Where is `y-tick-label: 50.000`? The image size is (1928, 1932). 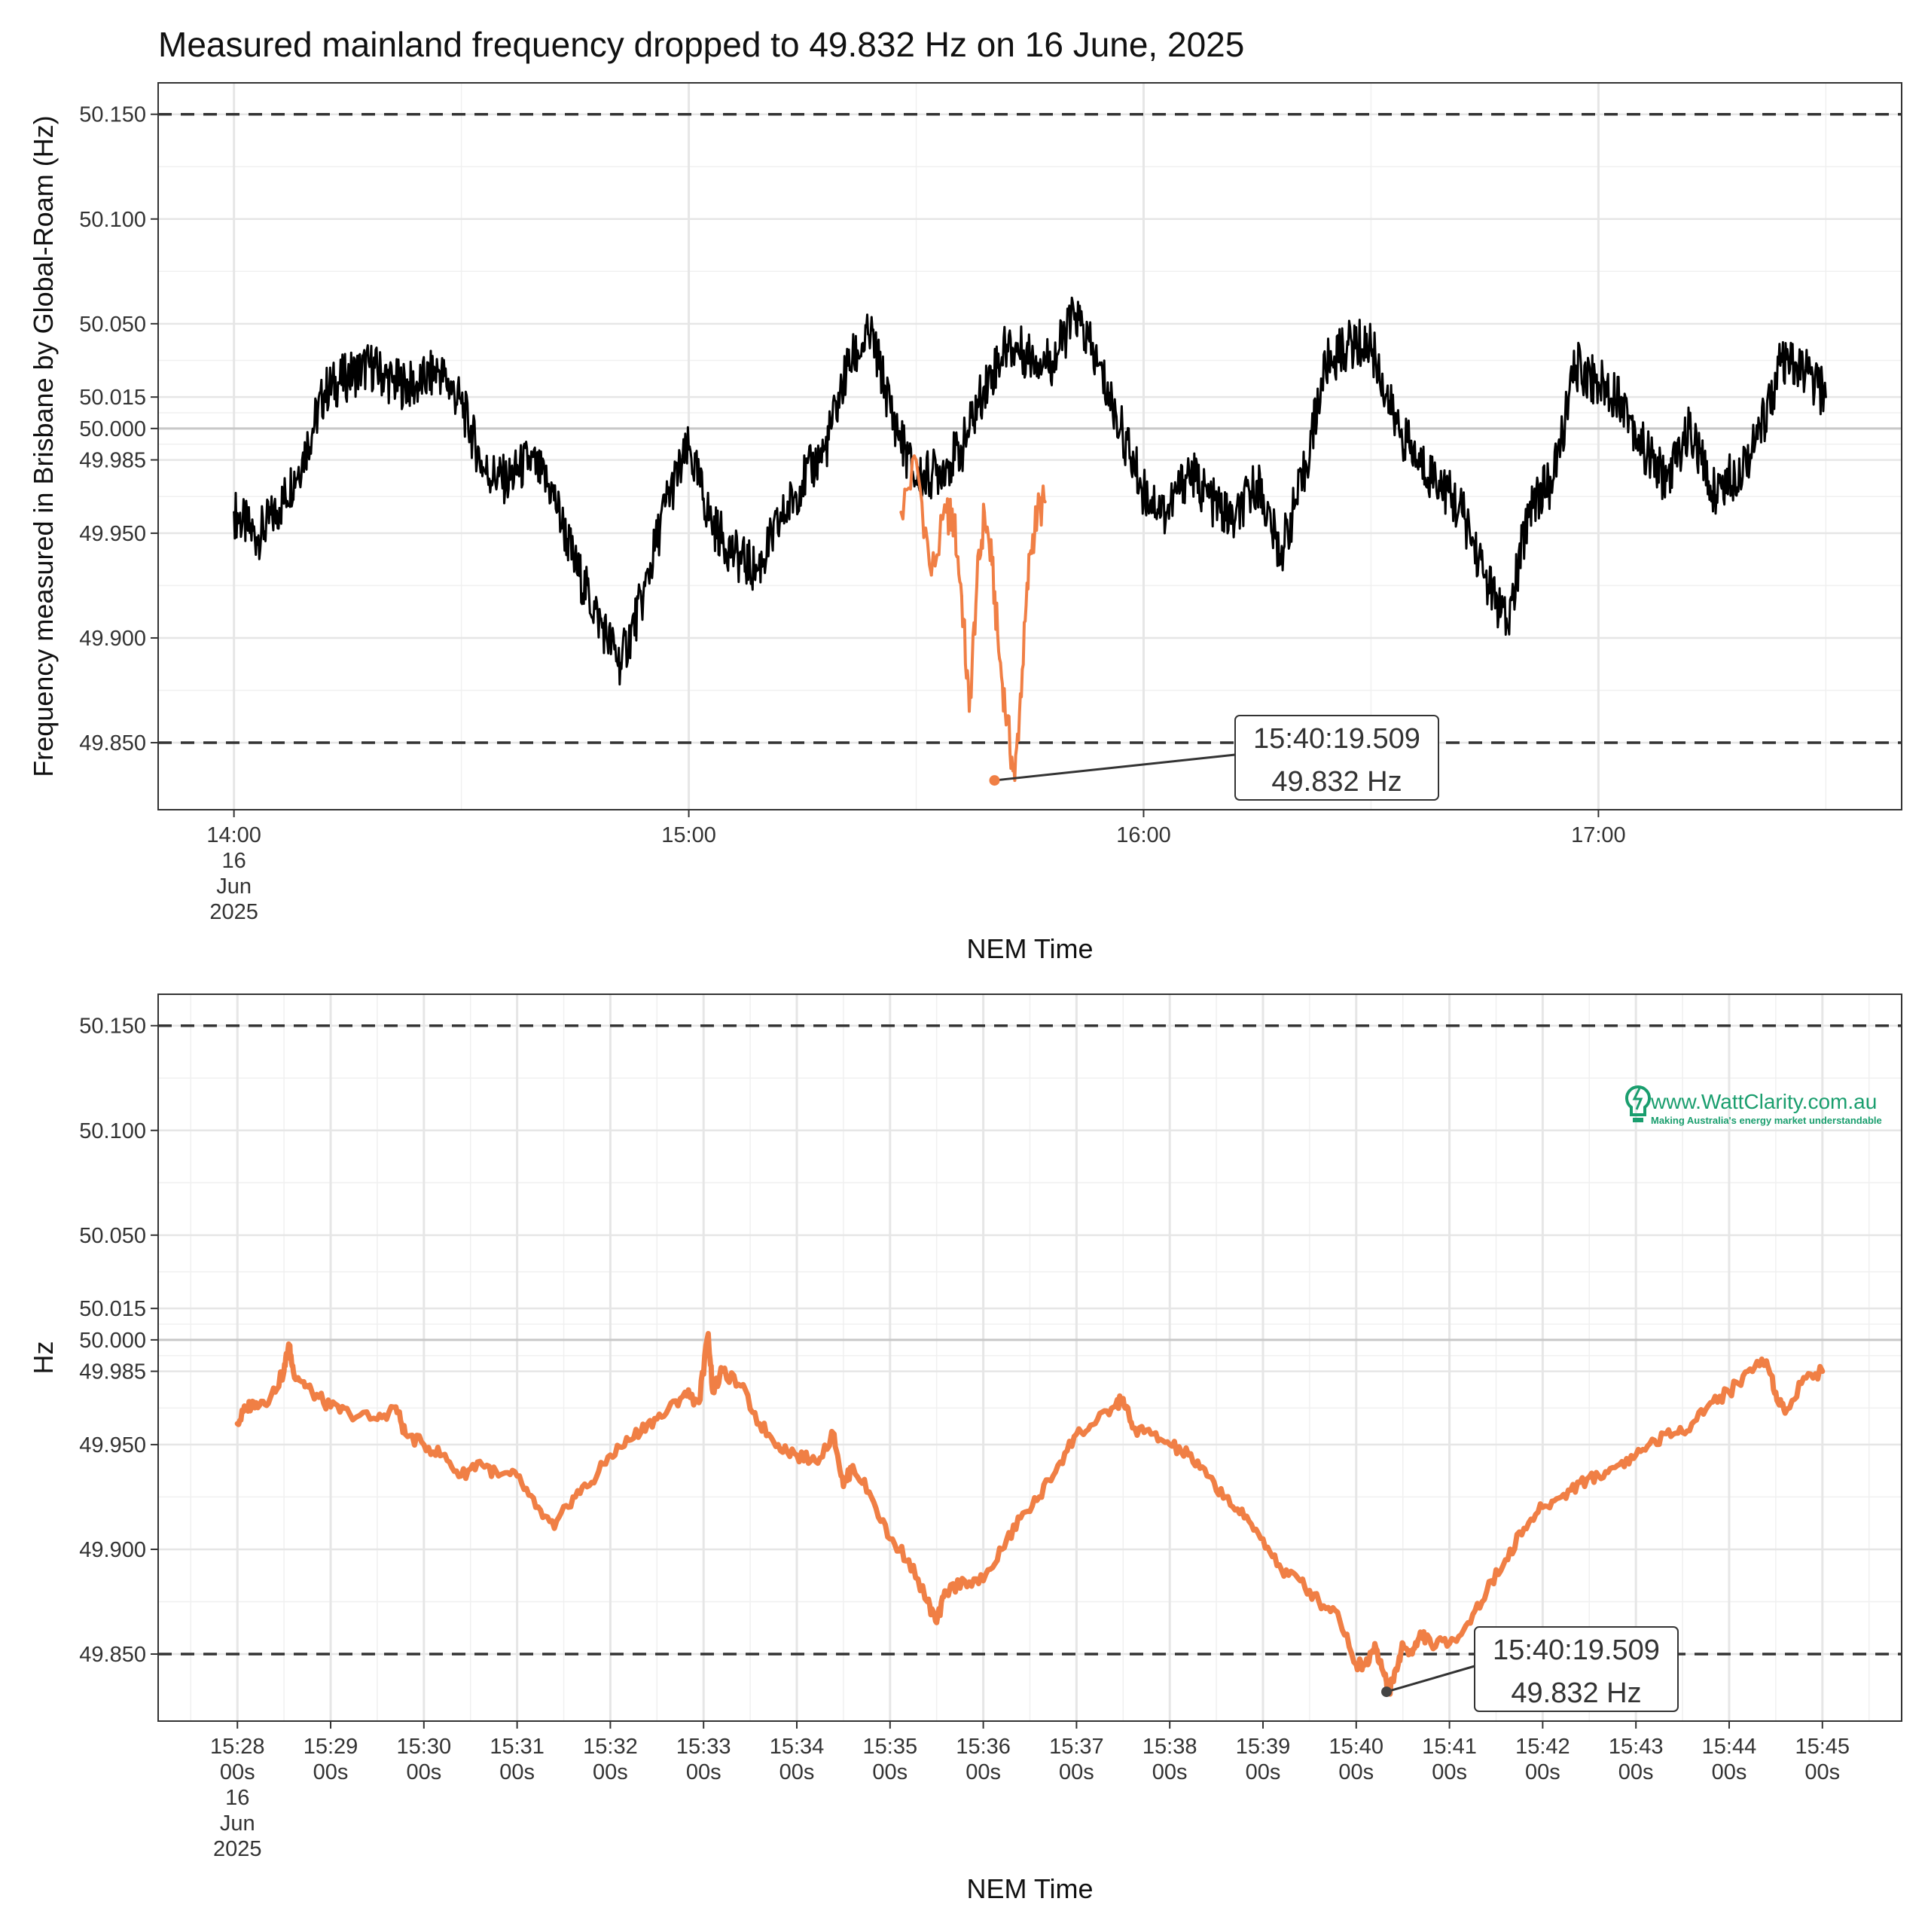
y-tick-label: 50.000 is located at coordinates (112, 429).